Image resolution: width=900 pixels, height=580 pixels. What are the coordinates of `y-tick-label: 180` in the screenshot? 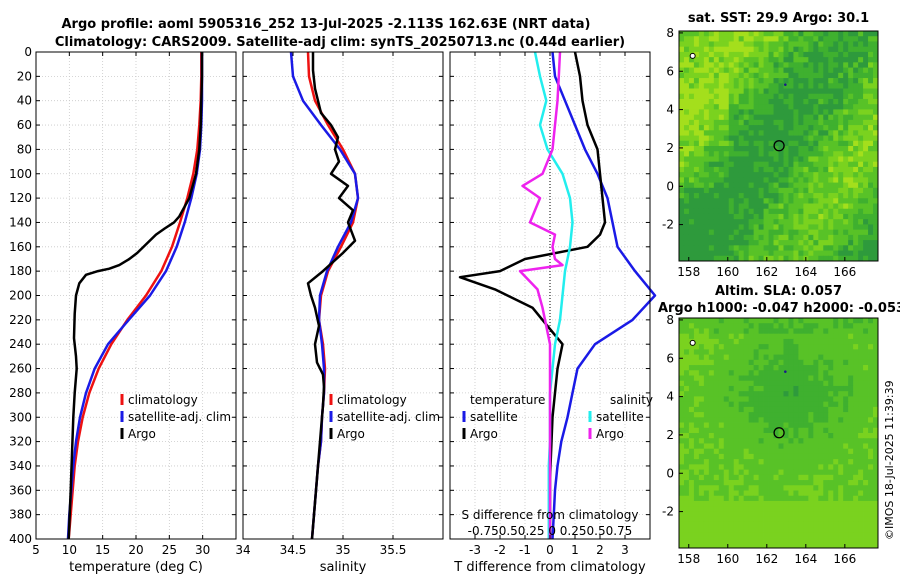 It's located at (20, 271).